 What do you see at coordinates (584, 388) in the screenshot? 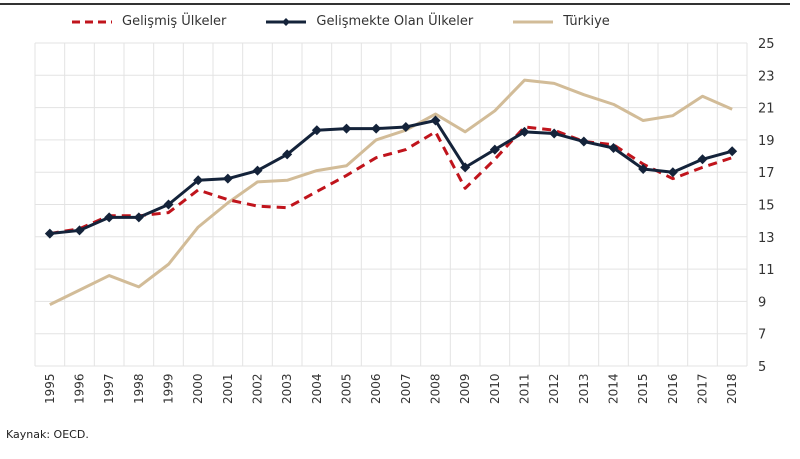
I see `x-tick-label: 2013` at bounding box center [584, 388].